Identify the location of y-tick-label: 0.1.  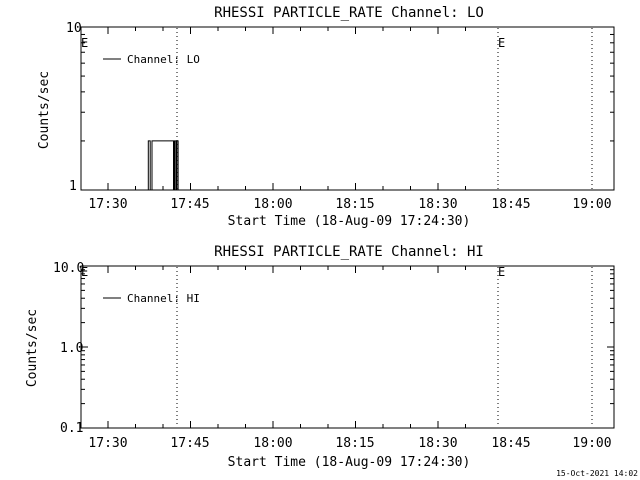
(71, 428).